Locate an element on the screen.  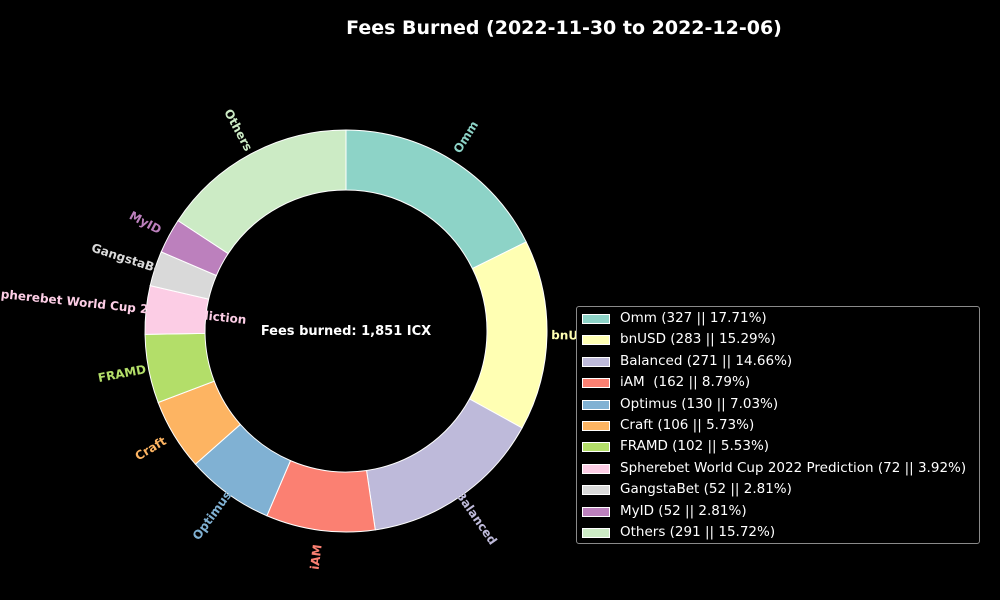
legend-label: GangstaBet (52 || 2.81%) is located at coordinates (706, 489).